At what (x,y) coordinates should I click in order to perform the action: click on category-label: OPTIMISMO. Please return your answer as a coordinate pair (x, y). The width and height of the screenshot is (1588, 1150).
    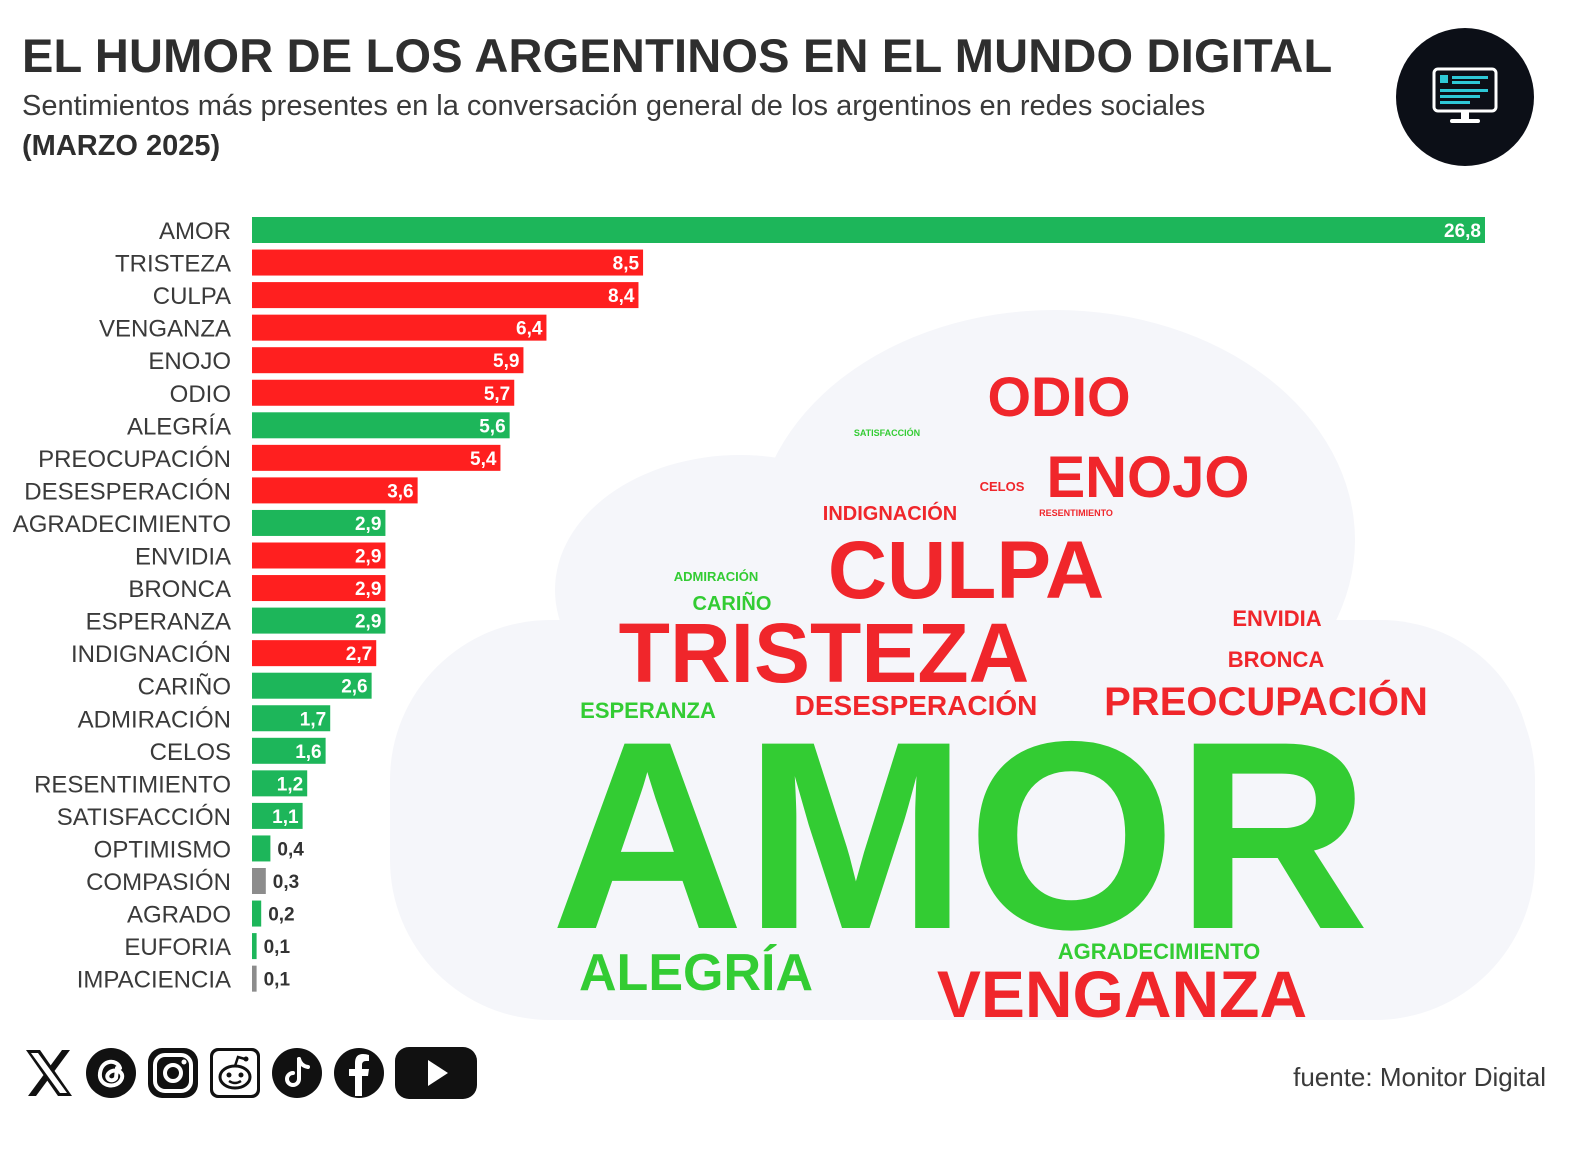
    Looking at the image, I should click on (162, 849).